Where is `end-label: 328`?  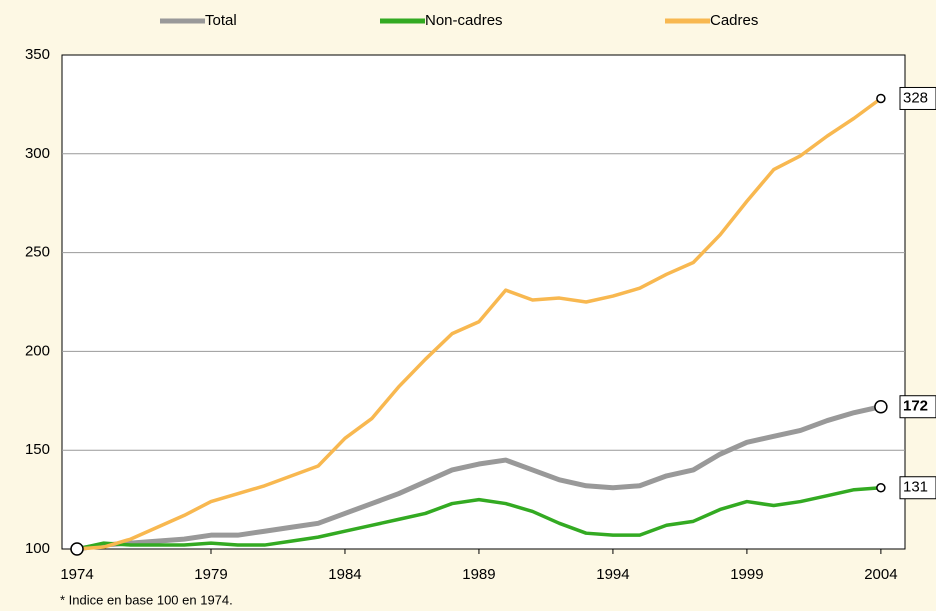 end-label: 328 is located at coordinates (915, 97).